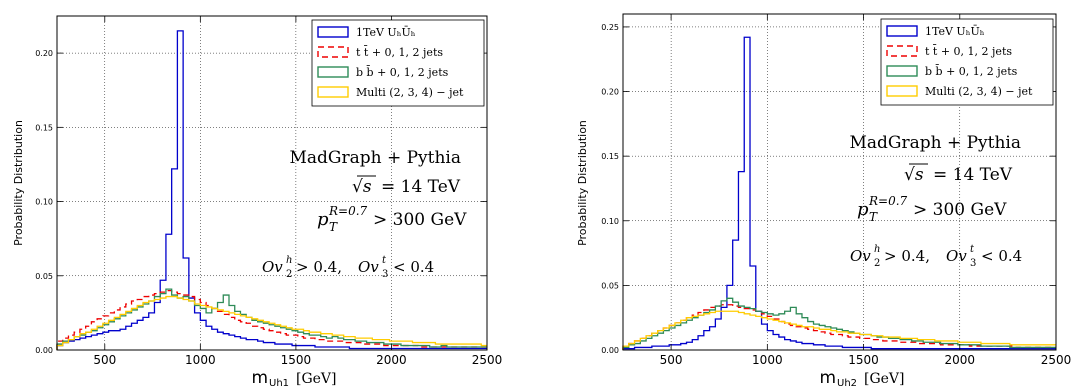 This screenshot has width=1072, height=387. I want to click on left-annotation-pt-rest: > 300 GeV, so click(420, 220).